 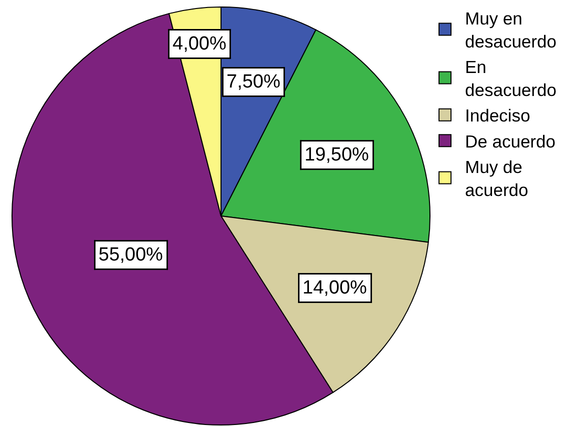 I want to click on legend-label: De acuerdo, so click(x=510, y=141).